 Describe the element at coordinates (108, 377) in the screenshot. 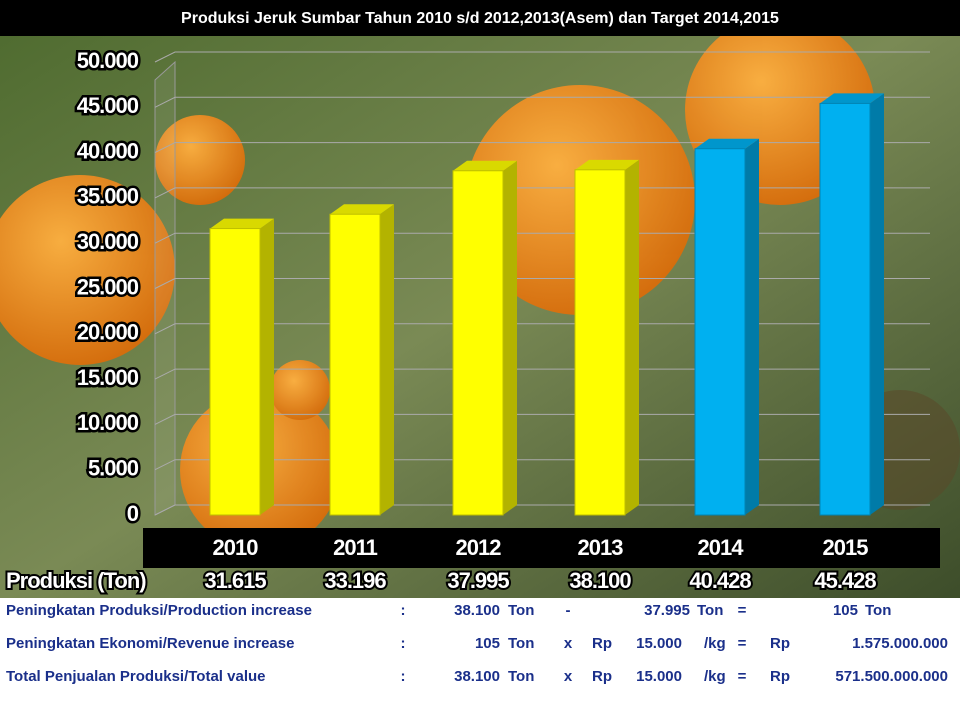

I see `y-tick-label: 15.000` at that location.